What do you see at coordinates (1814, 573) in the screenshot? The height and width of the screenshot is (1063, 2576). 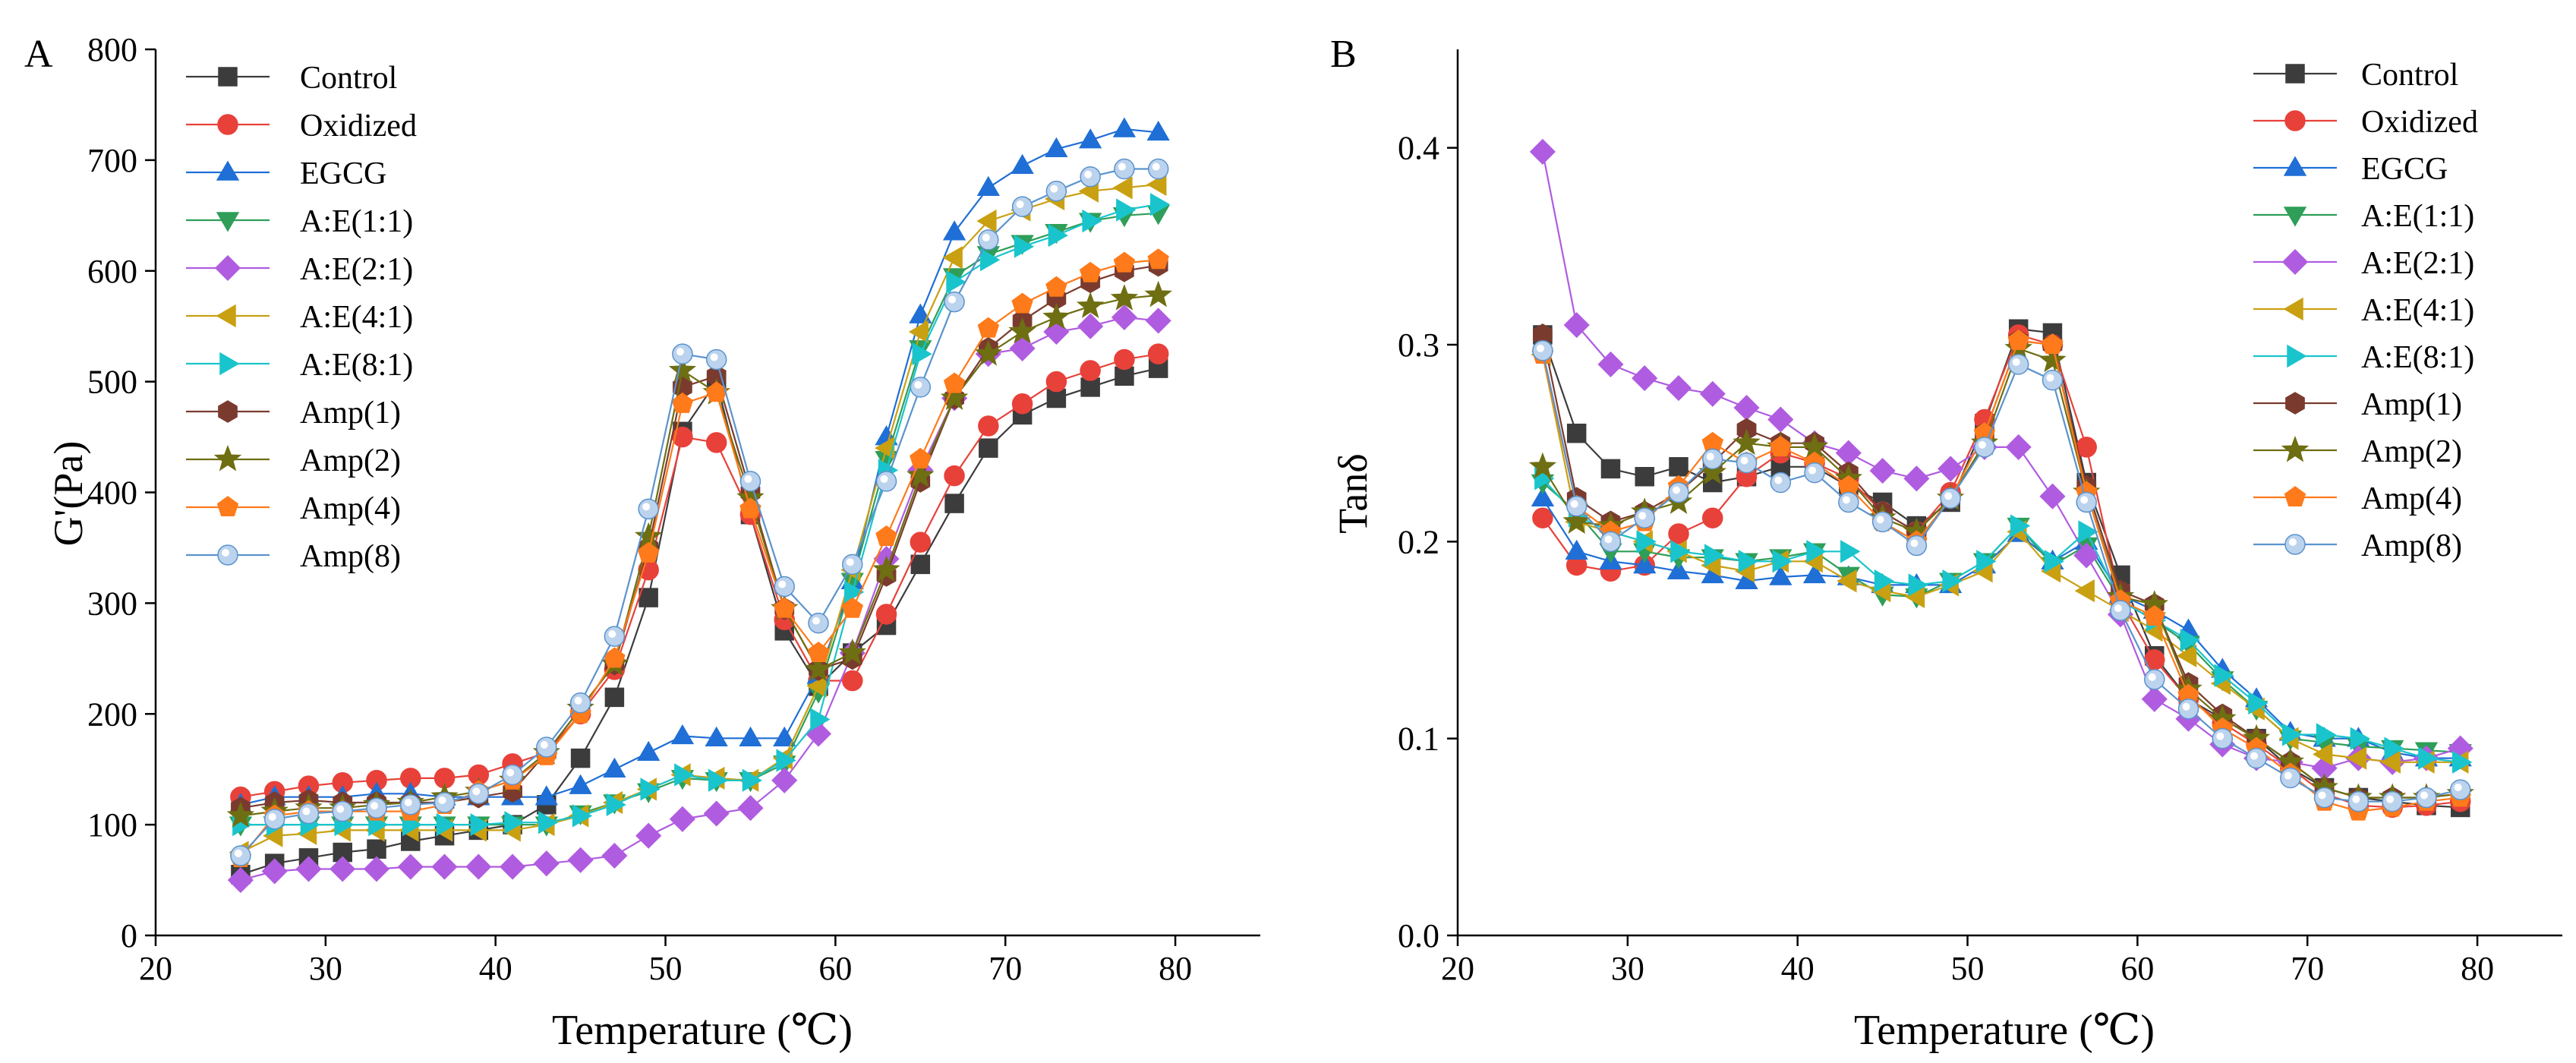 I see `panel-b-data-point-egcg` at bounding box center [1814, 573].